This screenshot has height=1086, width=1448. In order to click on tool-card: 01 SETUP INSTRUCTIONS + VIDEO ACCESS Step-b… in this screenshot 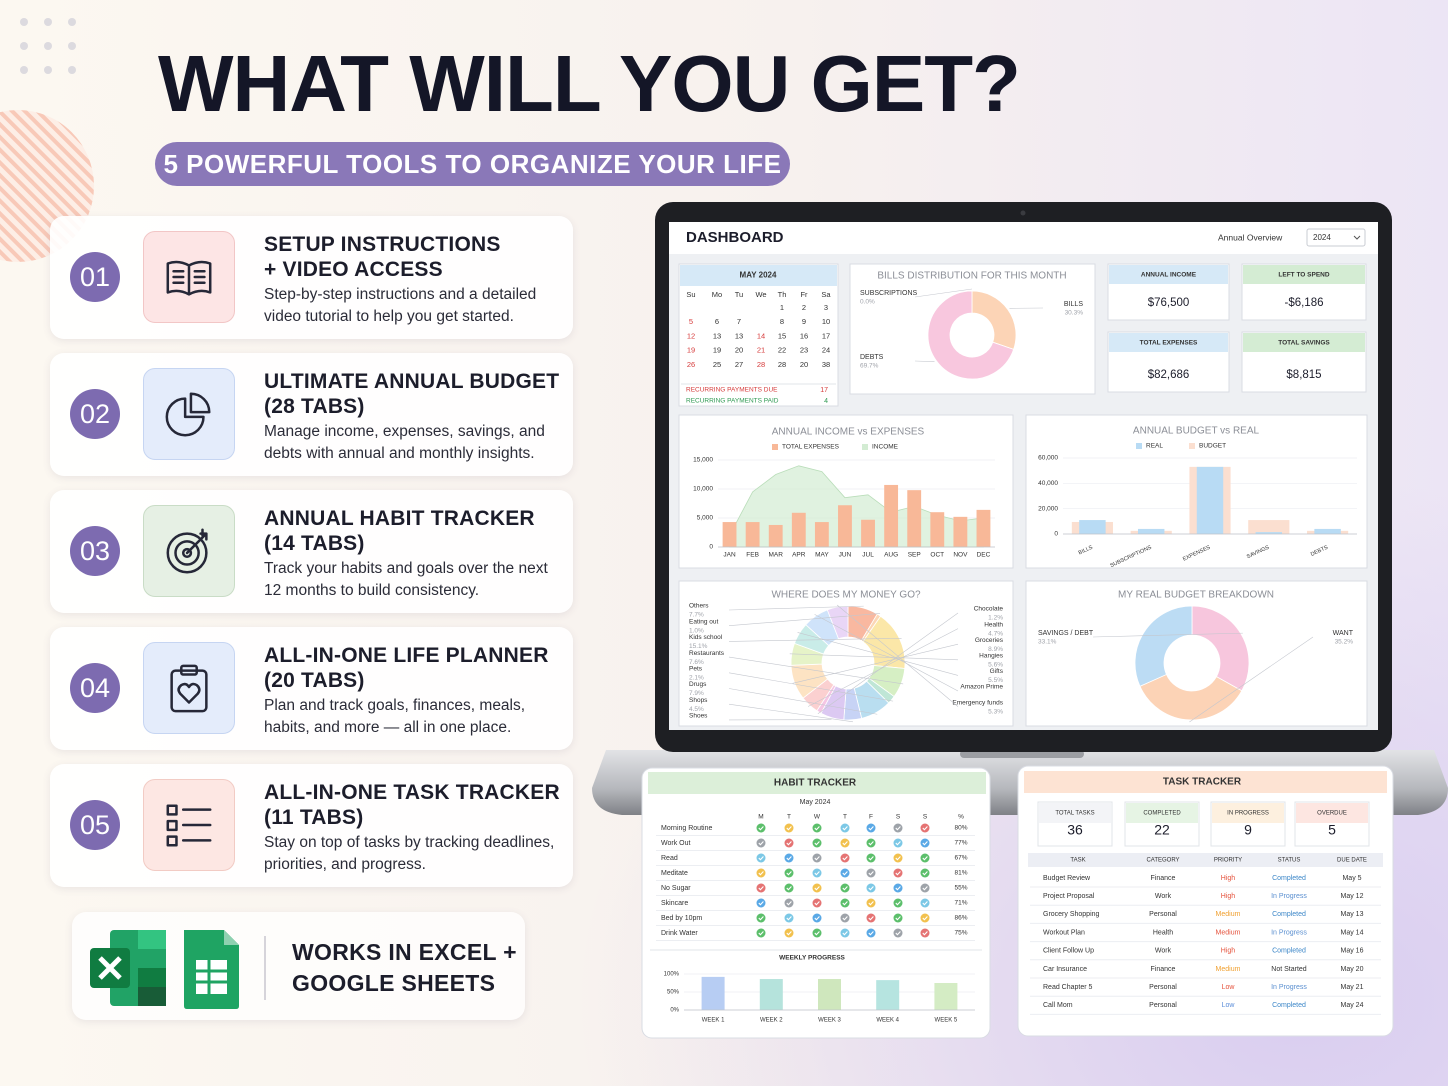, I will do `click(311, 277)`.